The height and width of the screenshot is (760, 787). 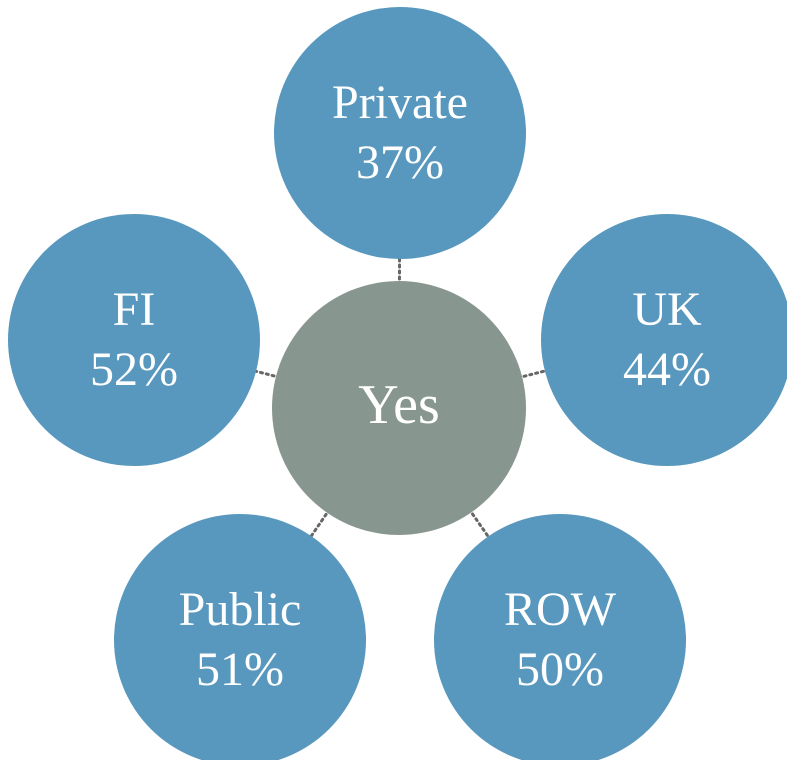 I want to click on connectors, so click(x=400, y=397).